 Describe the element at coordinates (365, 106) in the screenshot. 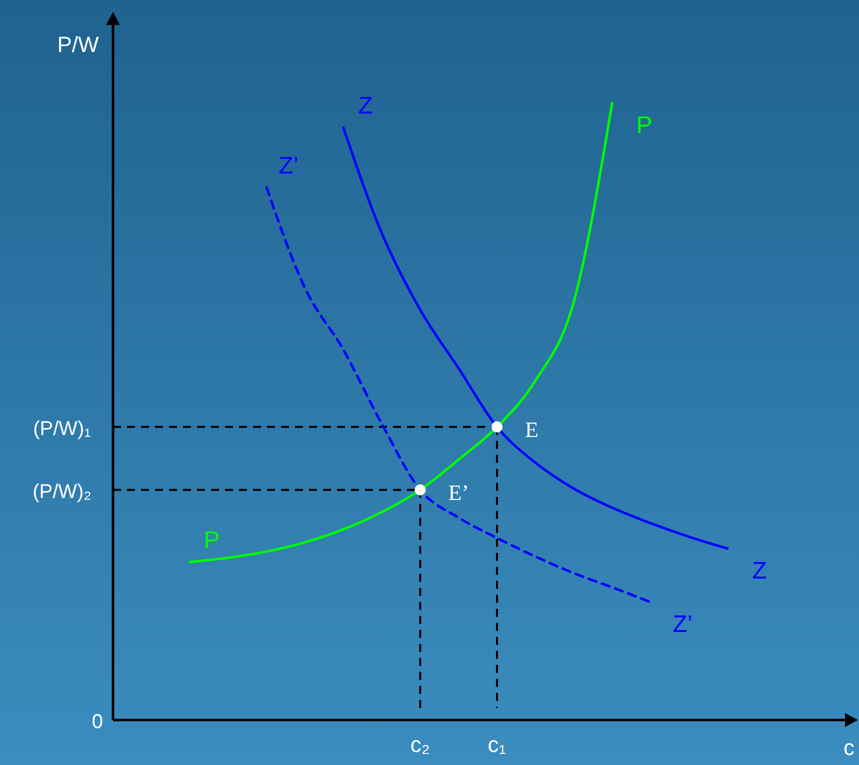

I see `series-label: Z` at that location.